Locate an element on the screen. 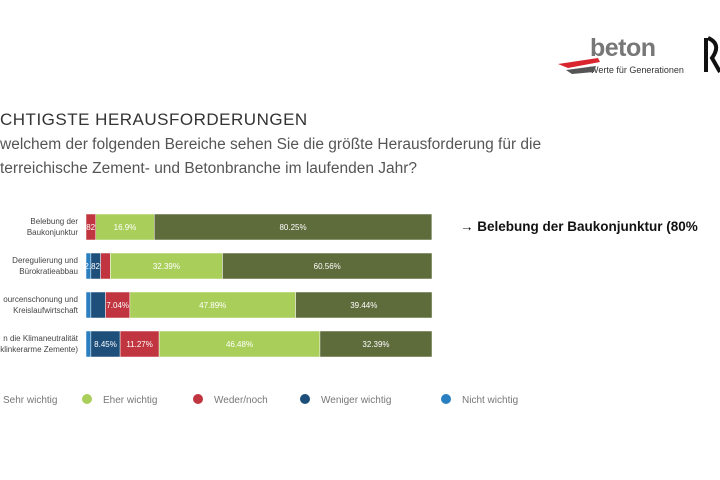 This screenshot has height=480, width=720. category-label: Belebung der Baukonjunktur is located at coordinates (52, 227).